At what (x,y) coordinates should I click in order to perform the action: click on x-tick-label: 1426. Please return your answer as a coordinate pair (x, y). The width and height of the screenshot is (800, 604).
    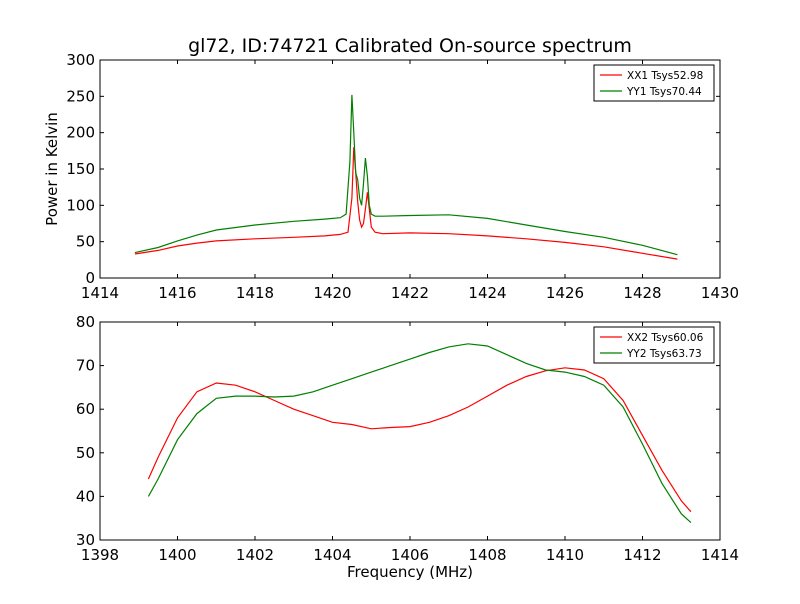
    Looking at the image, I should click on (565, 293).